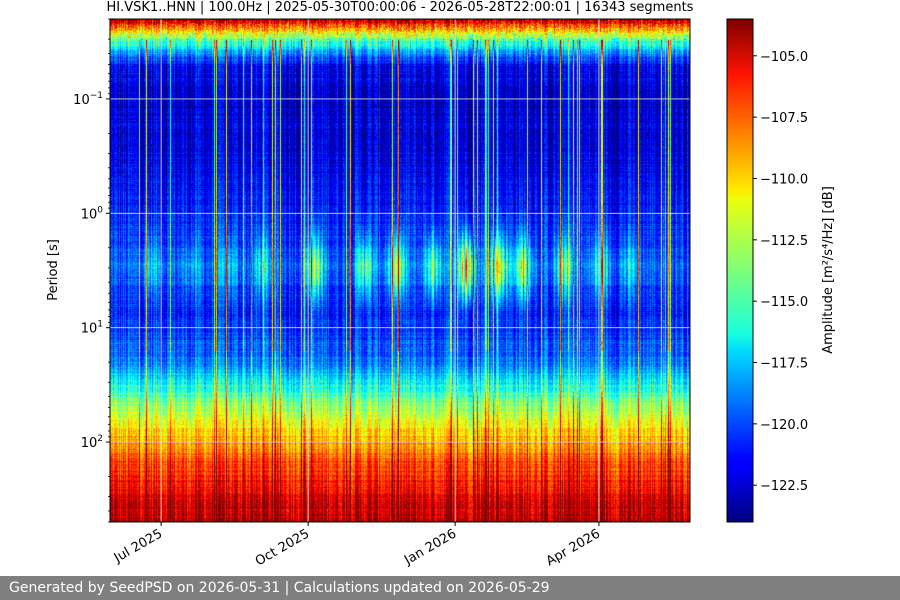  I want to click on y-axis-label: Period [s], so click(53, 270).